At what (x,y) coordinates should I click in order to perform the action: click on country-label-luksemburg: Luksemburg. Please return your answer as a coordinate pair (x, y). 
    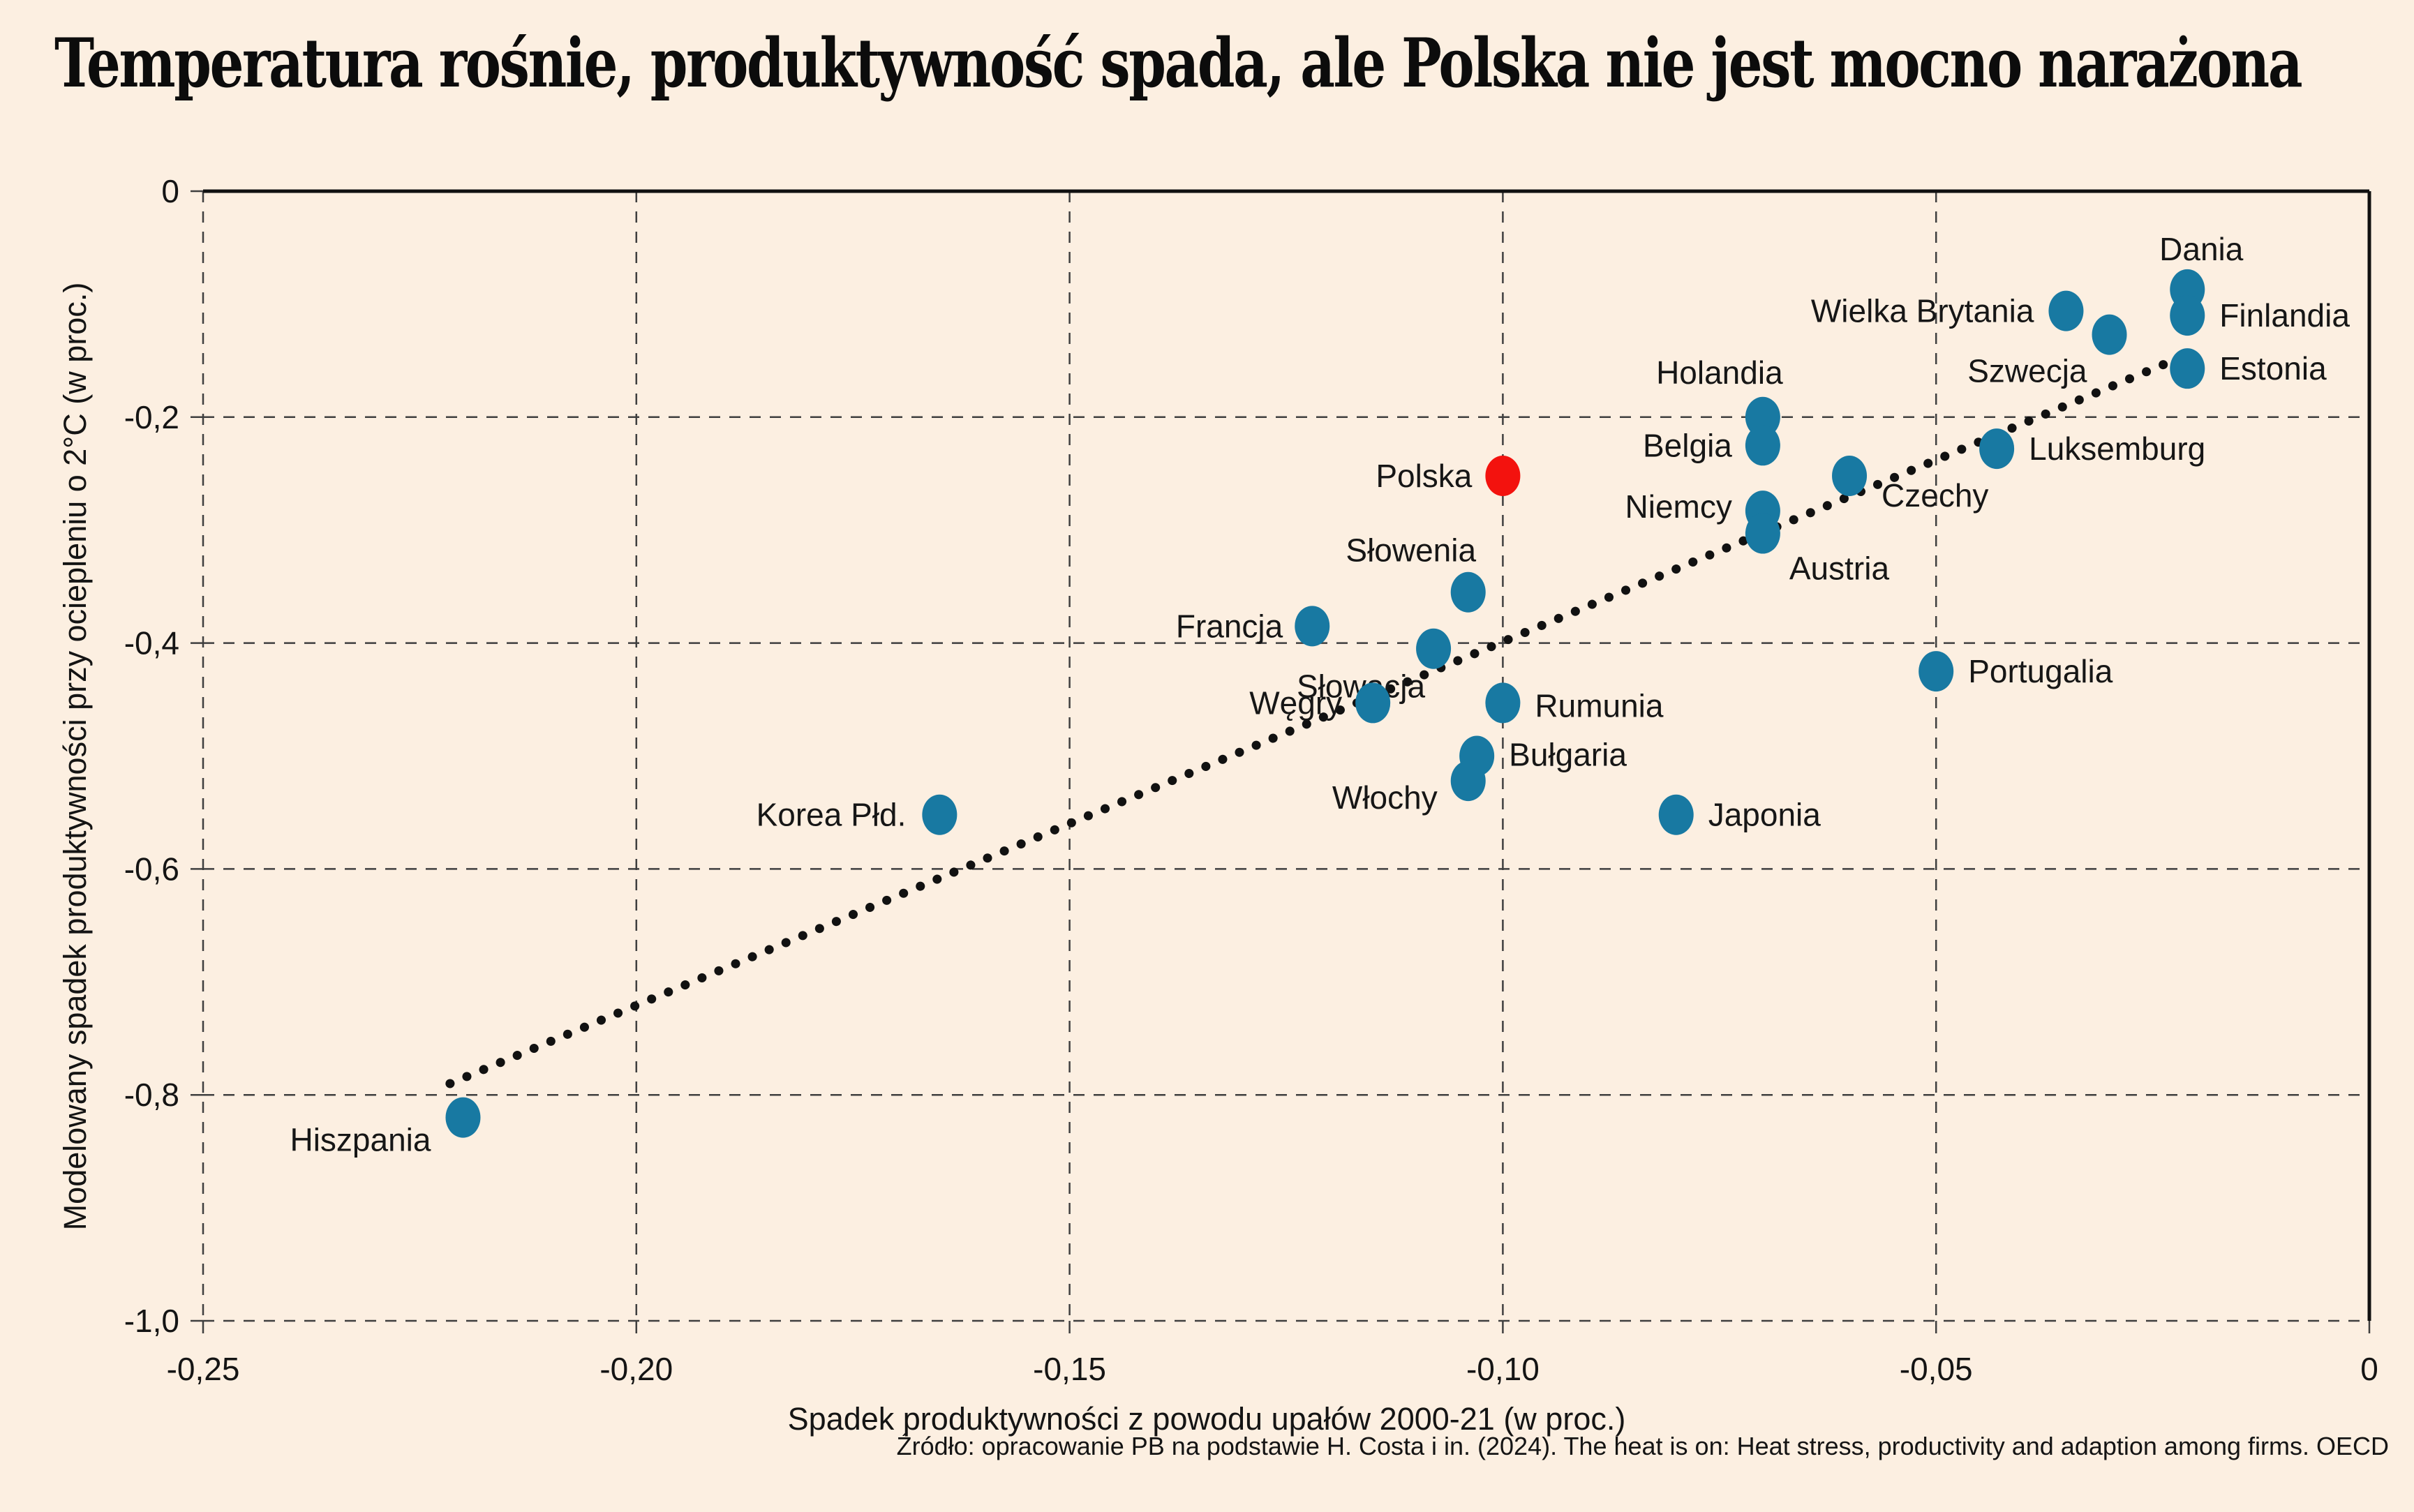
    Looking at the image, I should click on (2117, 449).